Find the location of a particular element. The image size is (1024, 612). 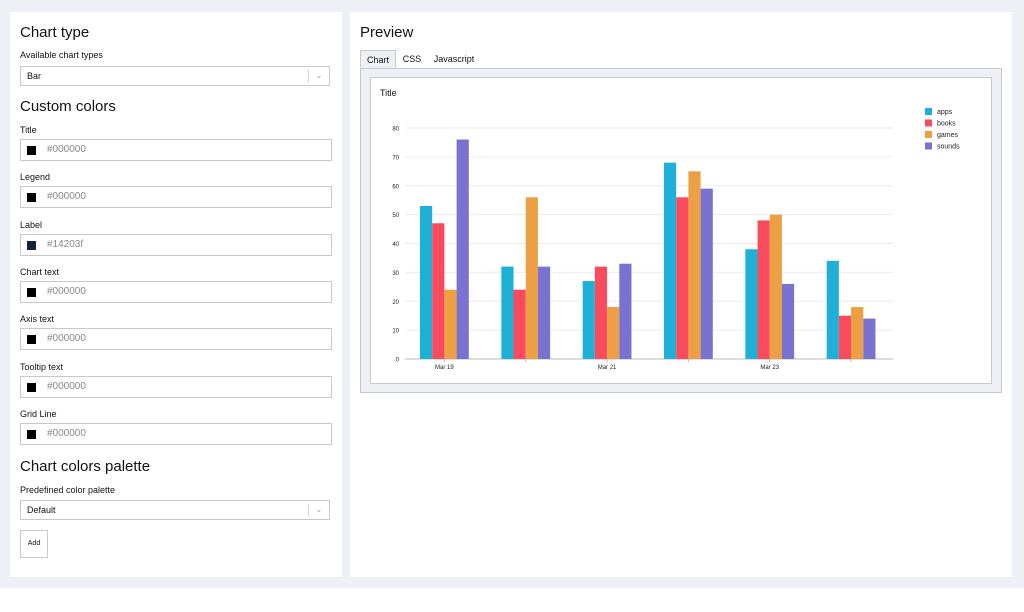

label-color-value: #14203f is located at coordinates (65, 244).